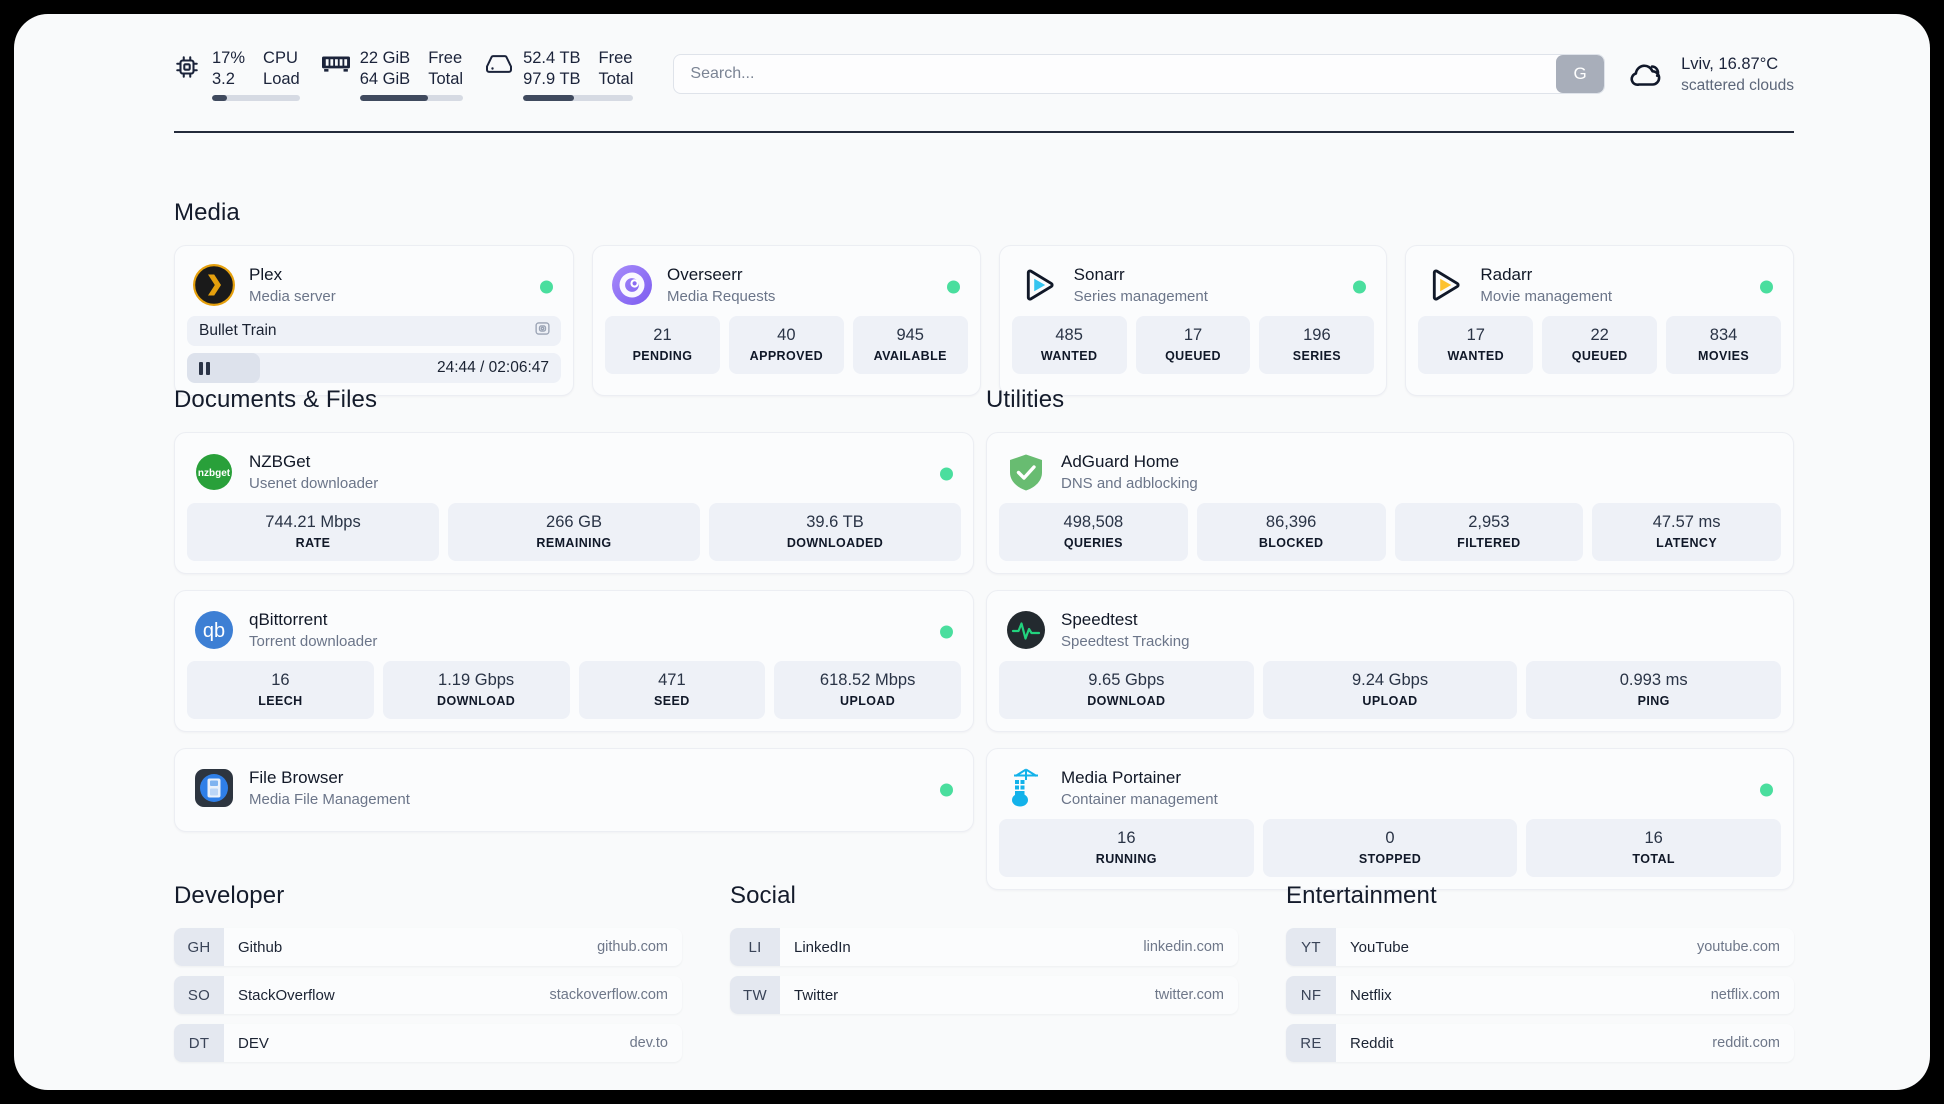 Image resolution: width=1944 pixels, height=1104 pixels. Describe the element at coordinates (260, 947) in the screenshot. I see `bookmark-name: Github` at that location.